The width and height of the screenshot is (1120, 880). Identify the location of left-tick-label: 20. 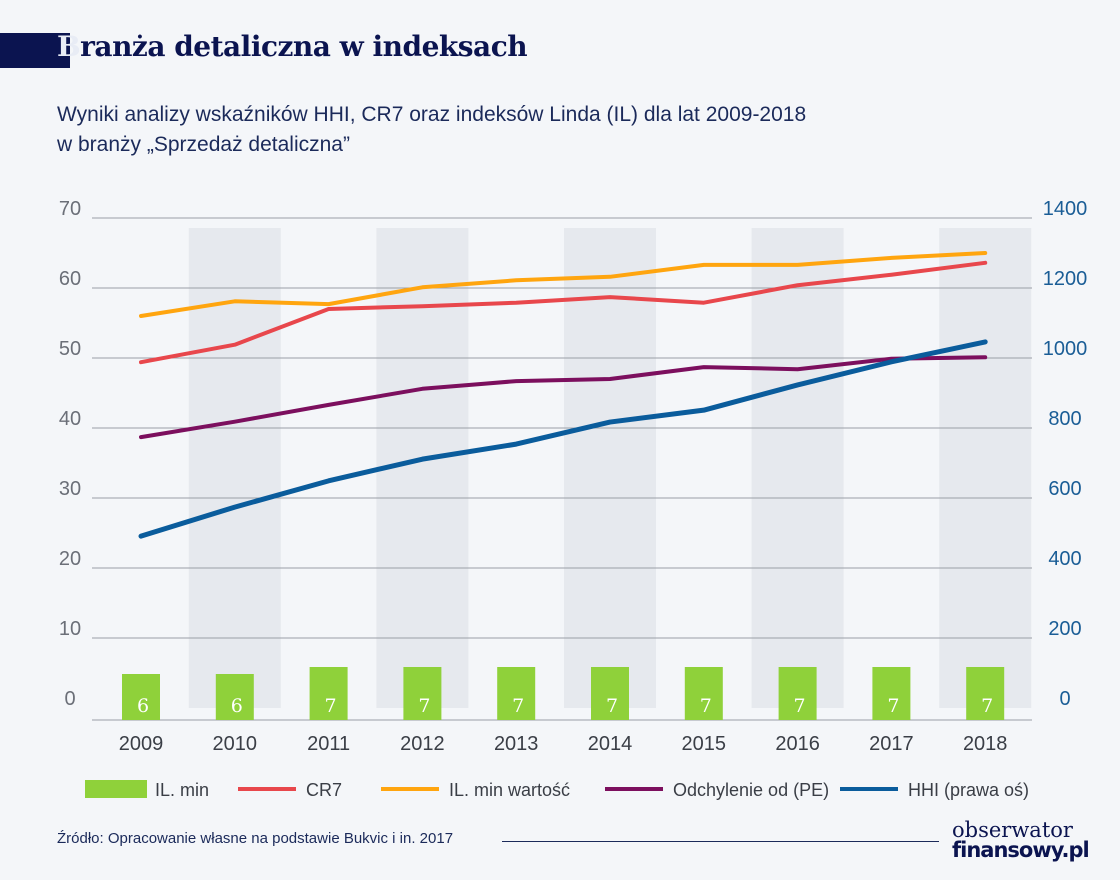
(70, 559).